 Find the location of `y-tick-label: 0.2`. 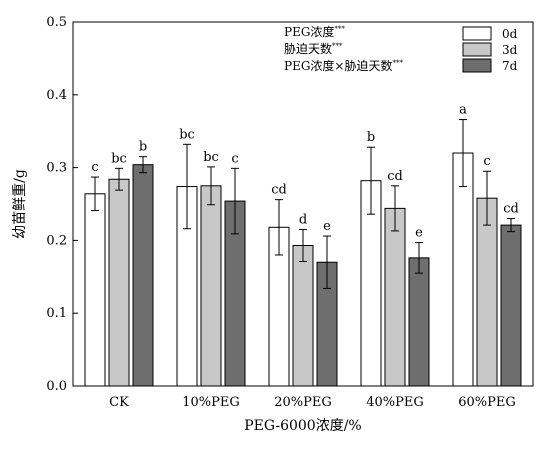

y-tick-label: 0.2 is located at coordinates (56, 240).